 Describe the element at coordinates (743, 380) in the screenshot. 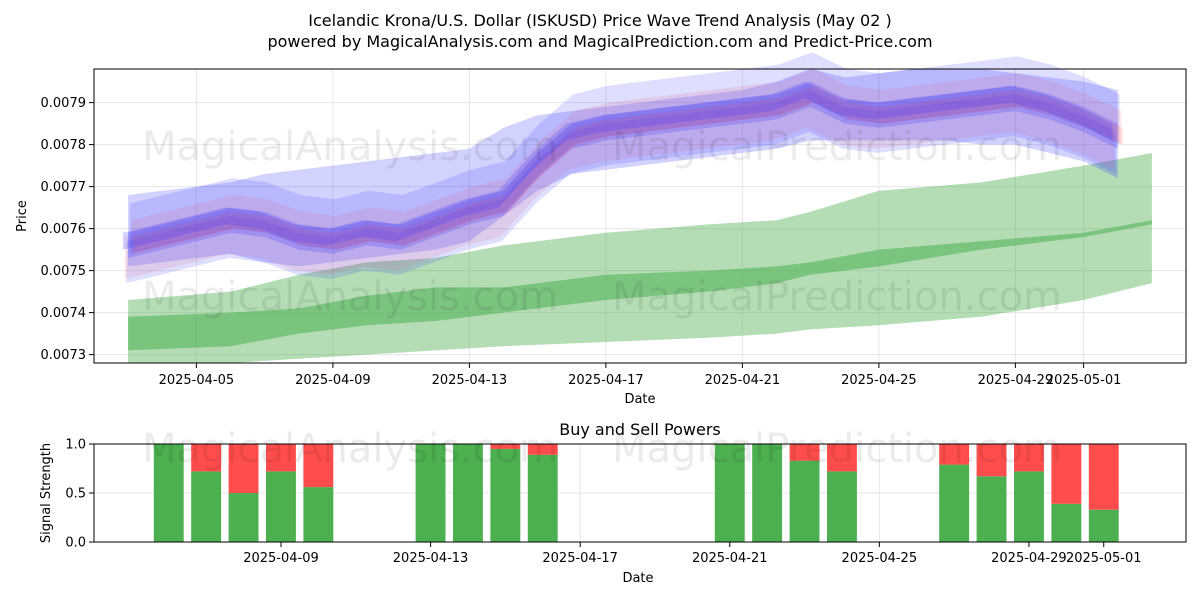

I see `price-x-tick-label: 2025-04-21` at that location.